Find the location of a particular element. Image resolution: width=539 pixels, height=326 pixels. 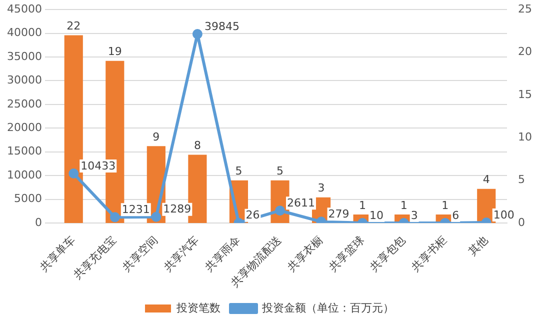

y-tick-label: 45000 is located at coordinates (24, 9).